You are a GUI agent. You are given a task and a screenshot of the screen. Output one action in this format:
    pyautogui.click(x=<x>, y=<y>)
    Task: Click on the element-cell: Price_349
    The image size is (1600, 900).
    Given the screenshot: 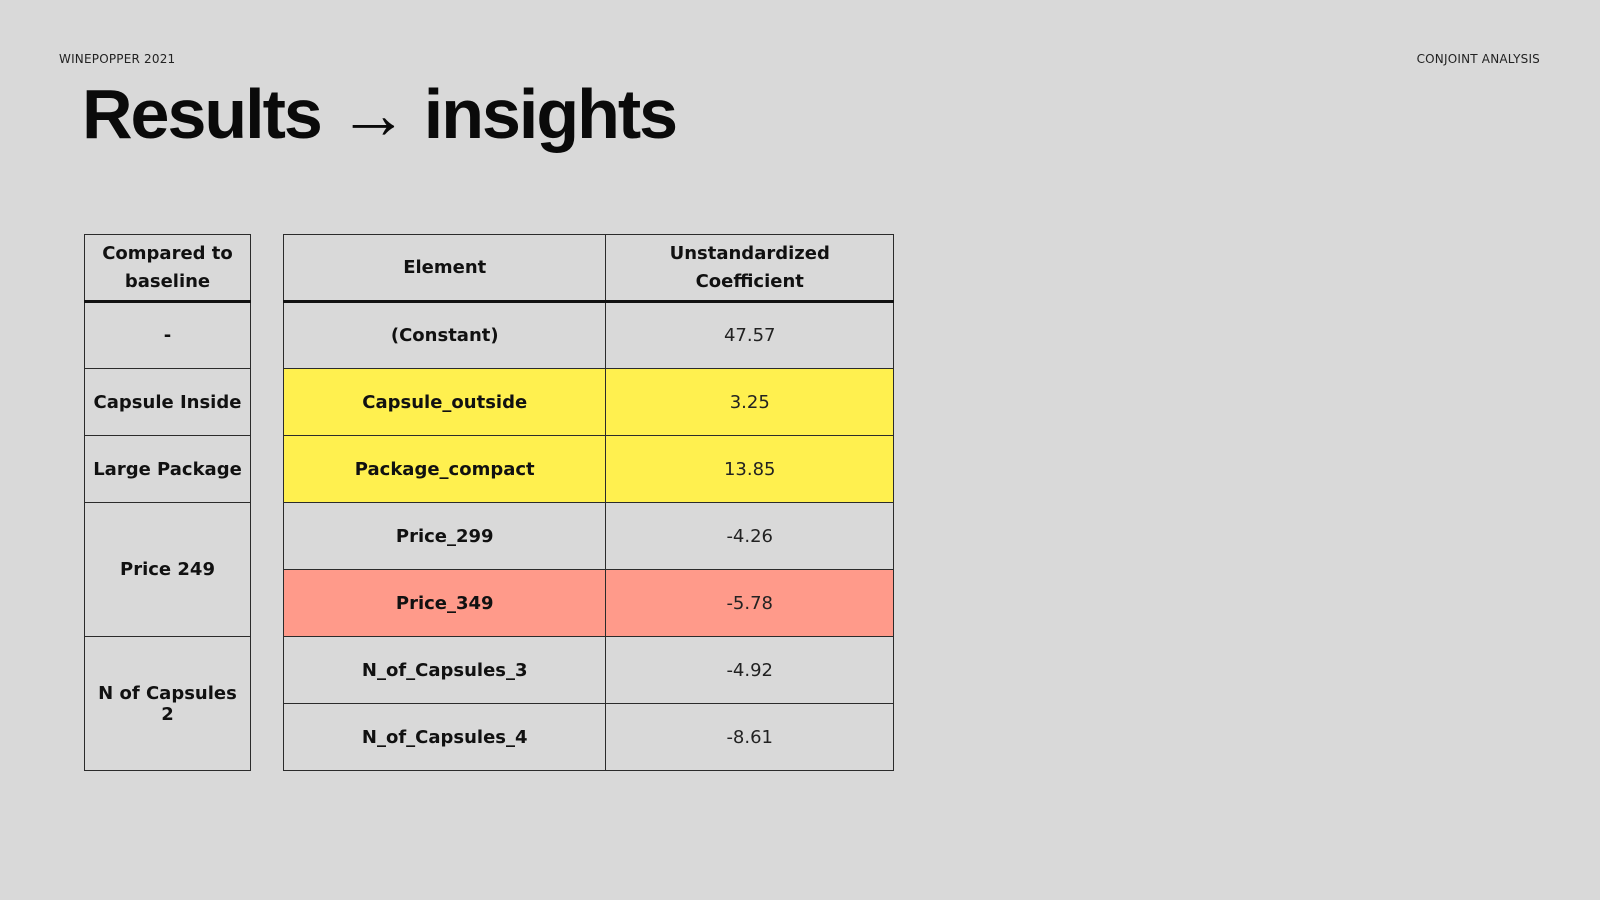 What is the action you would take?
    pyautogui.click(x=444, y=603)
    